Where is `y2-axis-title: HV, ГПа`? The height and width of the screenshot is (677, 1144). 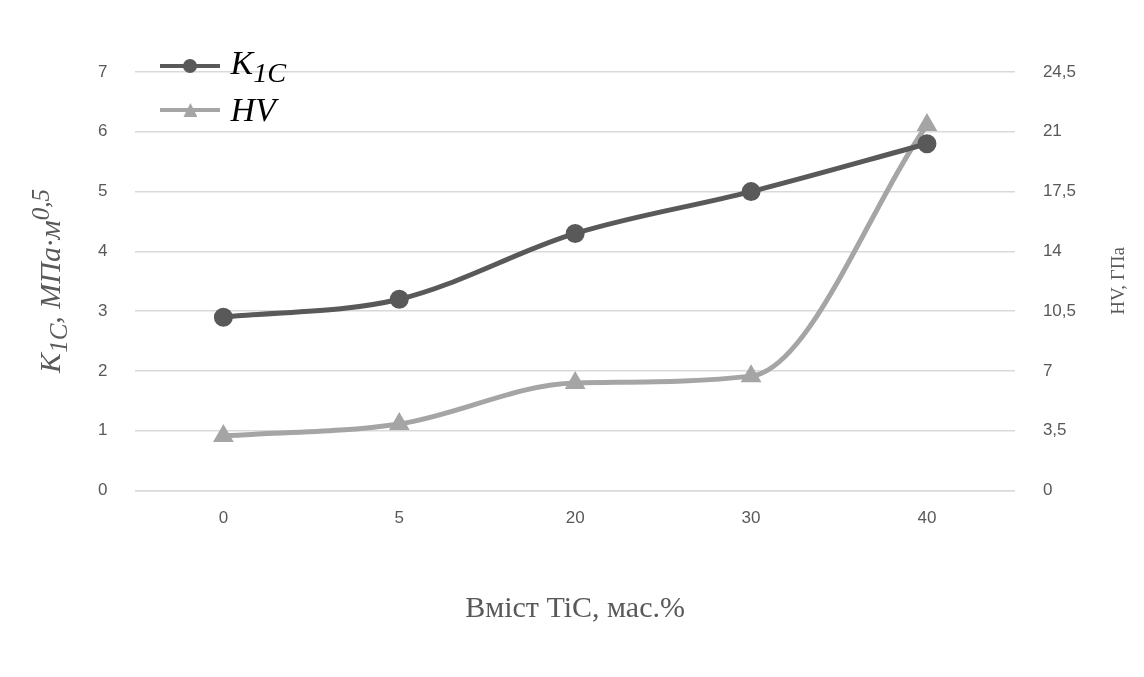 y2-axis-title: HV, ГПа is located at coordinates (1117, 281).